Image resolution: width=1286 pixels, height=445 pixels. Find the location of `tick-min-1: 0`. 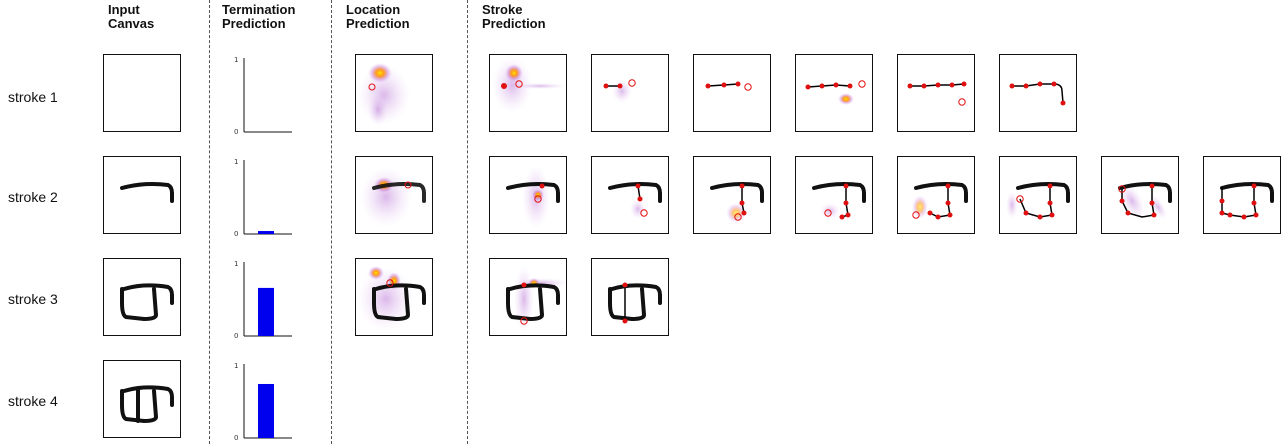

tick-min-1: 0 is located at coordinates (236, 132).